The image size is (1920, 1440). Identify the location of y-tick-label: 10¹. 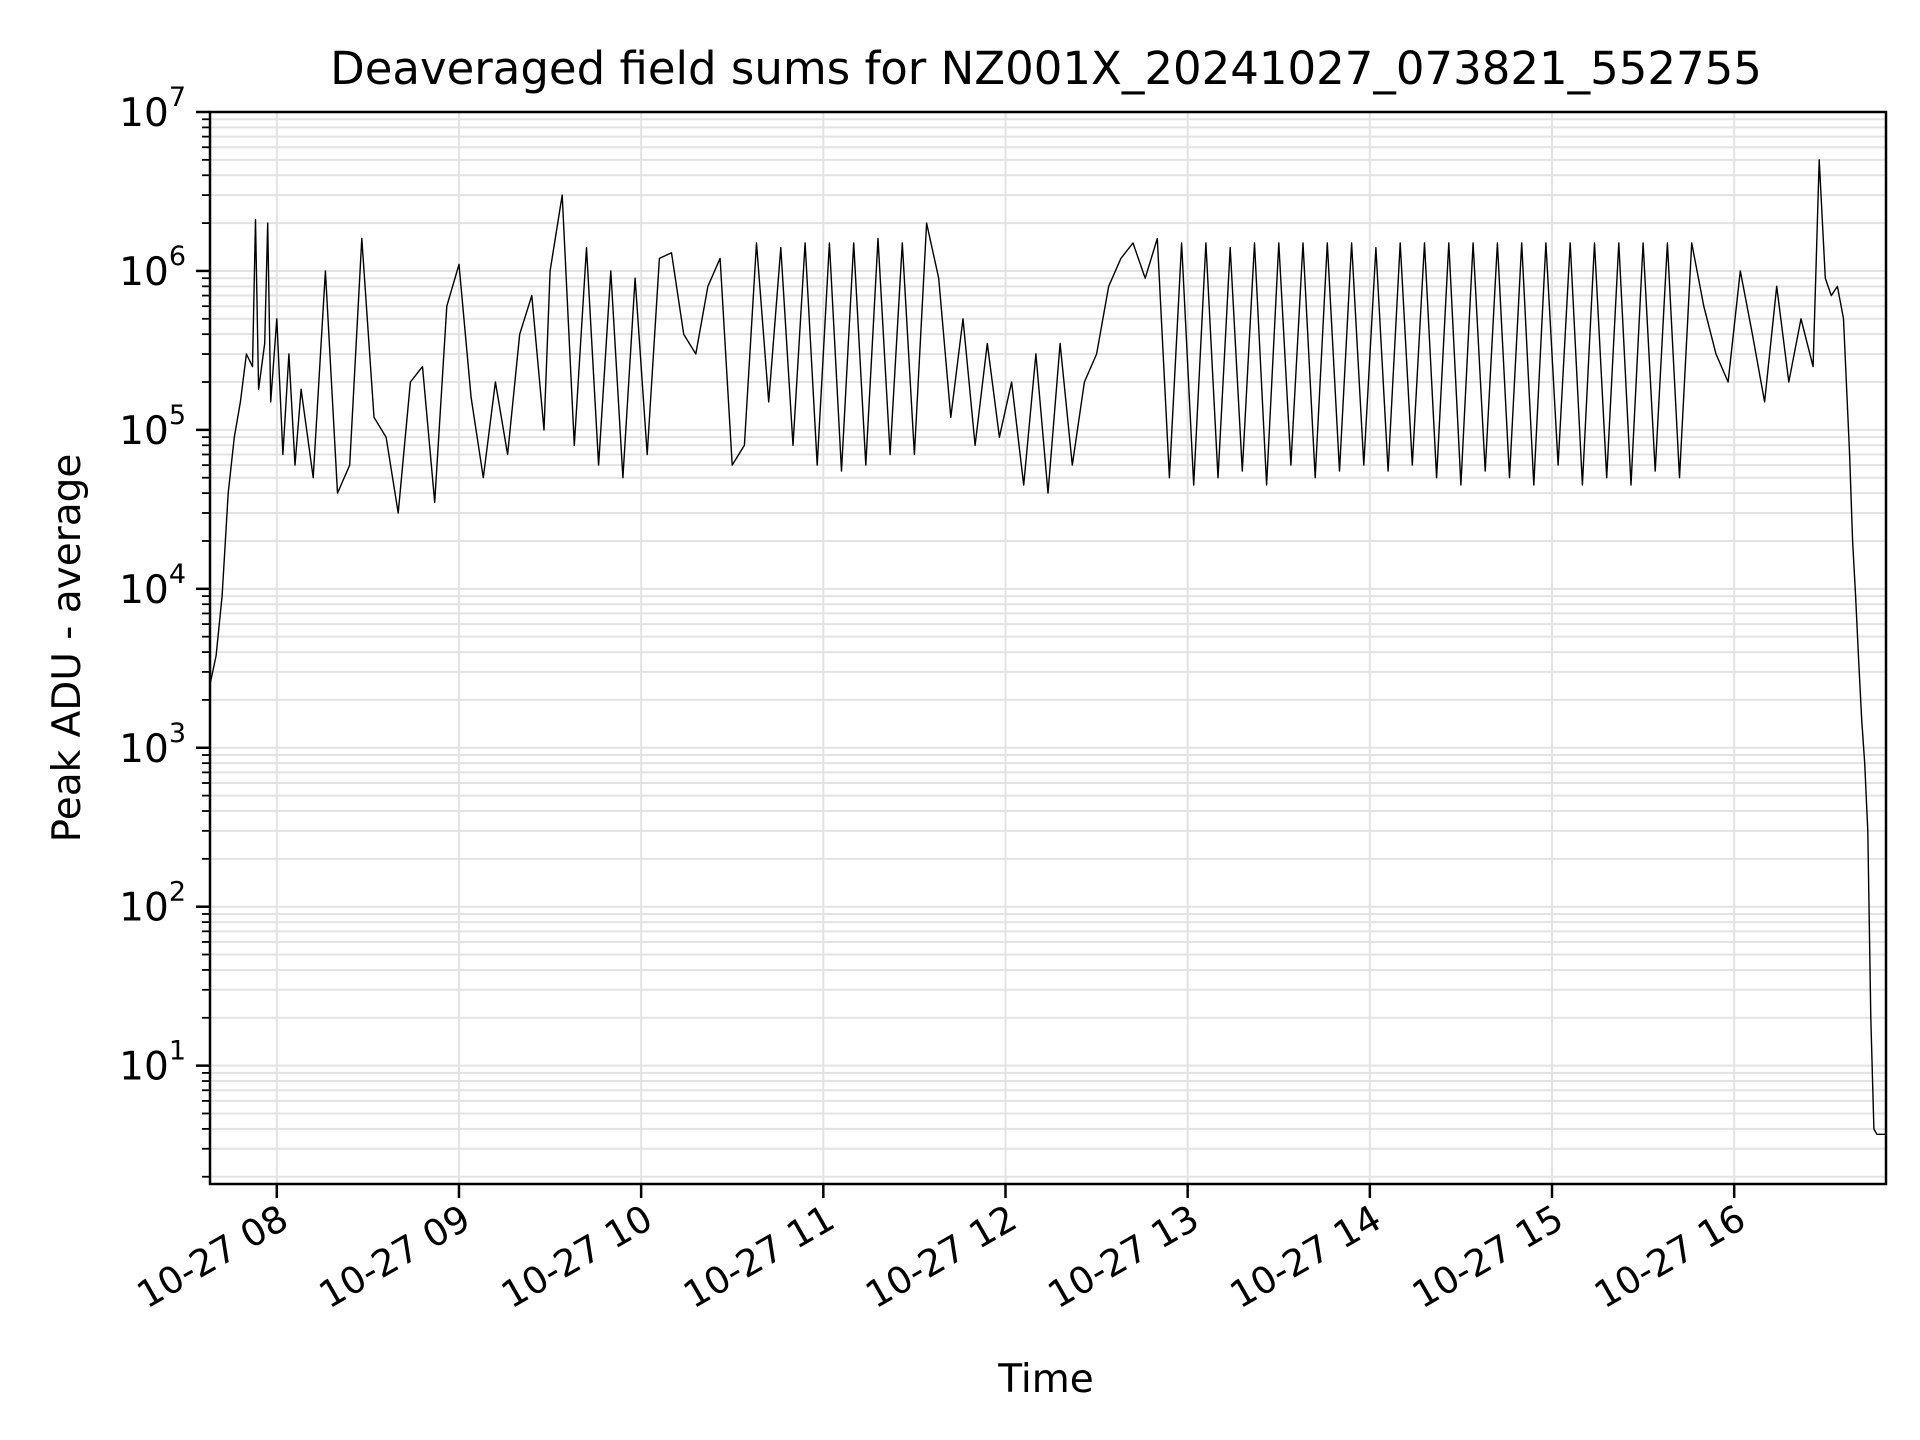
(152, 1063).